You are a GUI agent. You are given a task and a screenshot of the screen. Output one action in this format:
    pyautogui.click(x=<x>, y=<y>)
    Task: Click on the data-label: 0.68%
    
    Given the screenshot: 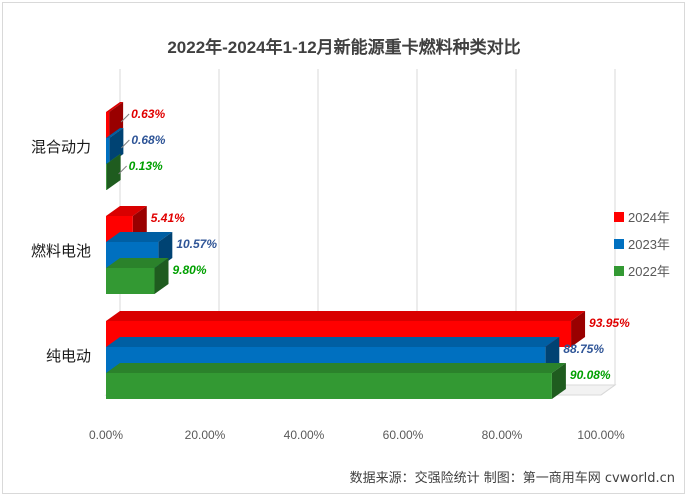 What is the action you would take?
    pyautogui.click(x=148, y=140)
    